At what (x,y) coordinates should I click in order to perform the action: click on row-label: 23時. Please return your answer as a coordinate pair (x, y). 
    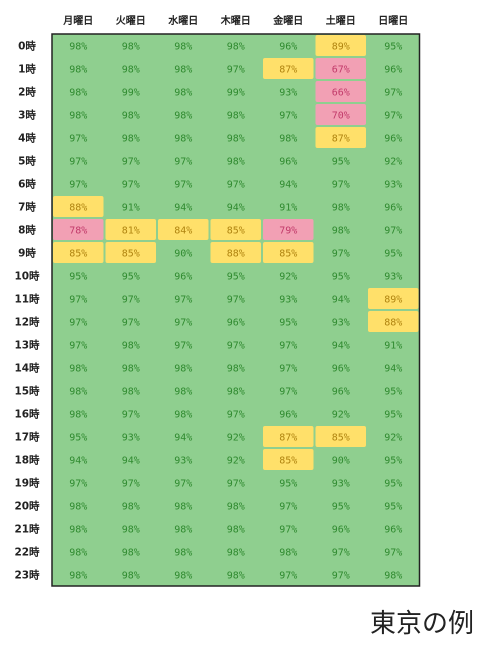
    Looking at the image, I should click on (27, 575).